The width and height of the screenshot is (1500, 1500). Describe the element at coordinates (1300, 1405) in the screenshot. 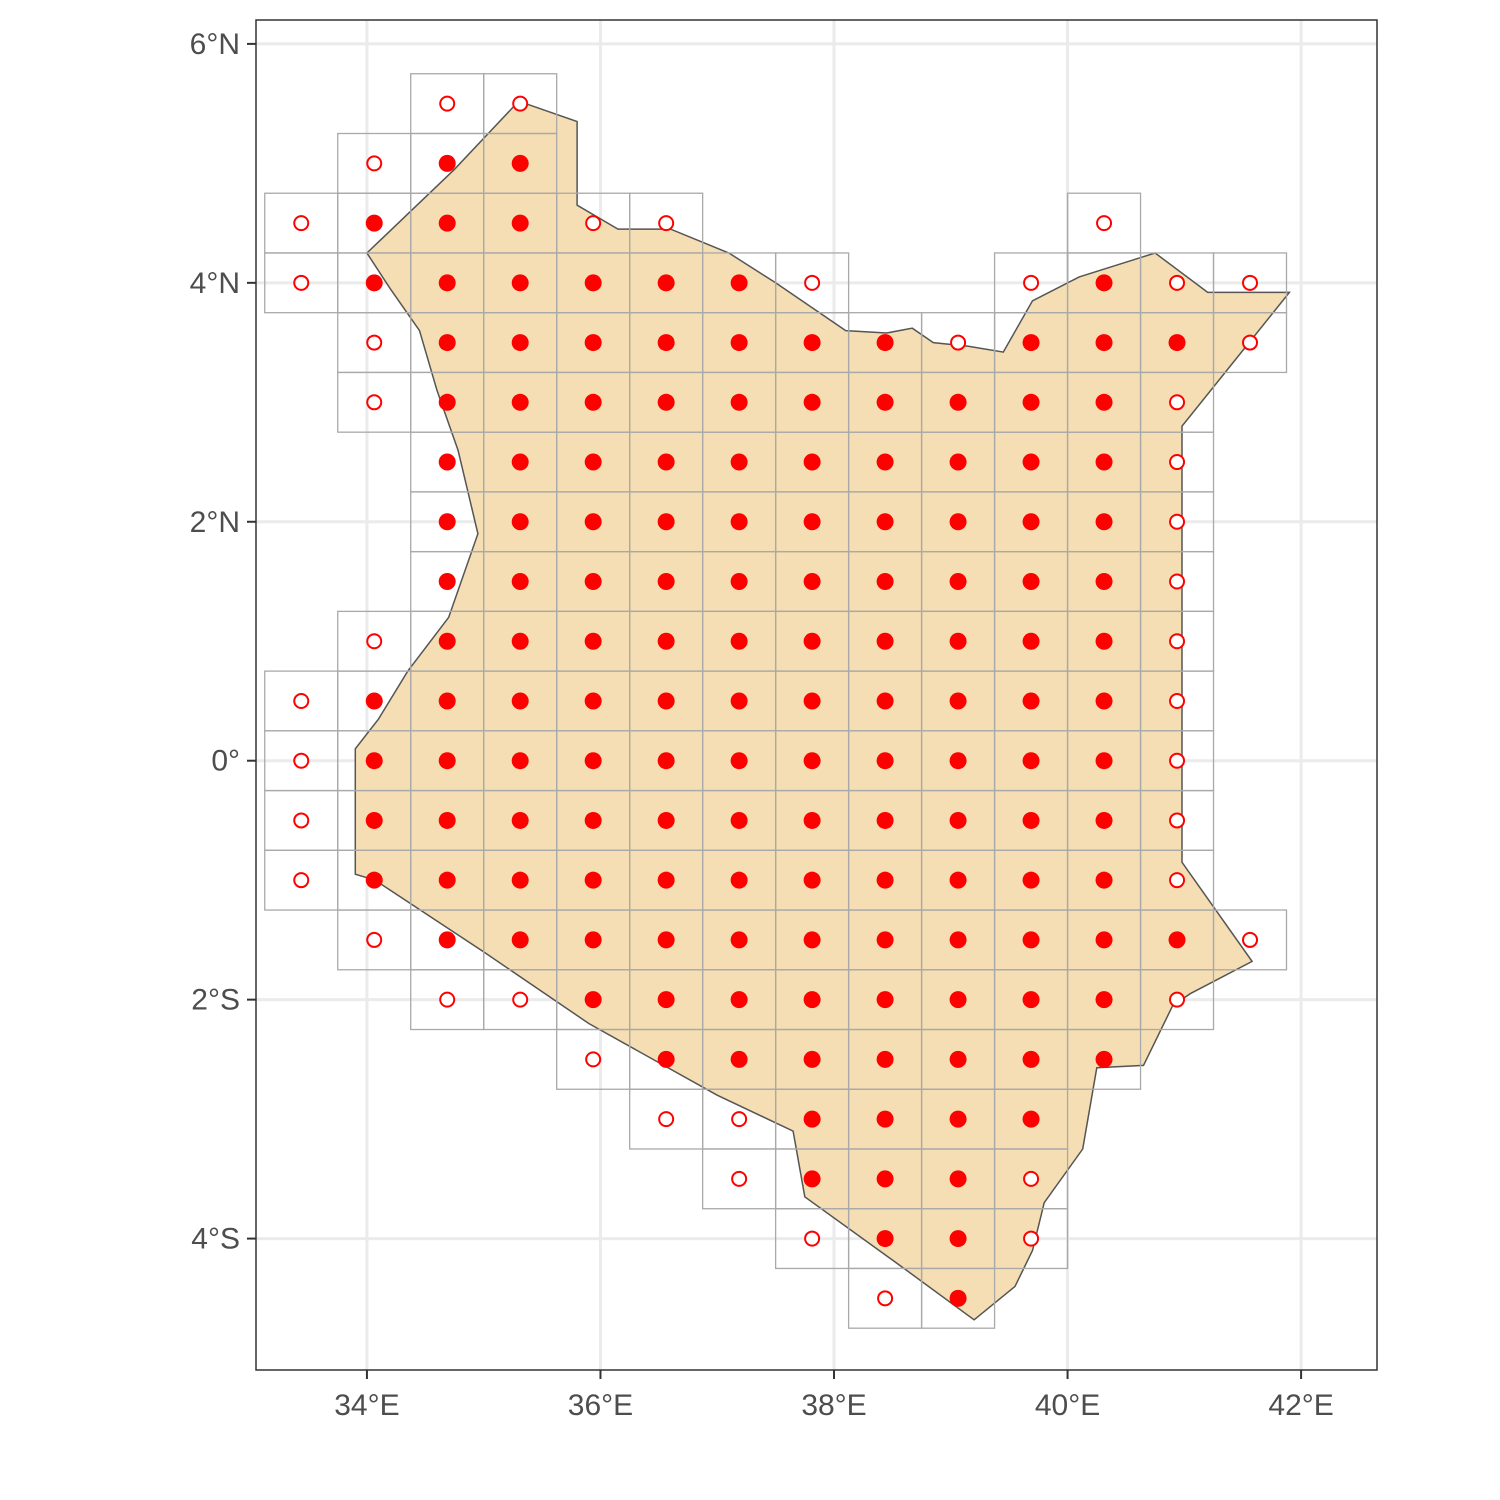

I see `x-tick-label-4: 42°E` at that location.